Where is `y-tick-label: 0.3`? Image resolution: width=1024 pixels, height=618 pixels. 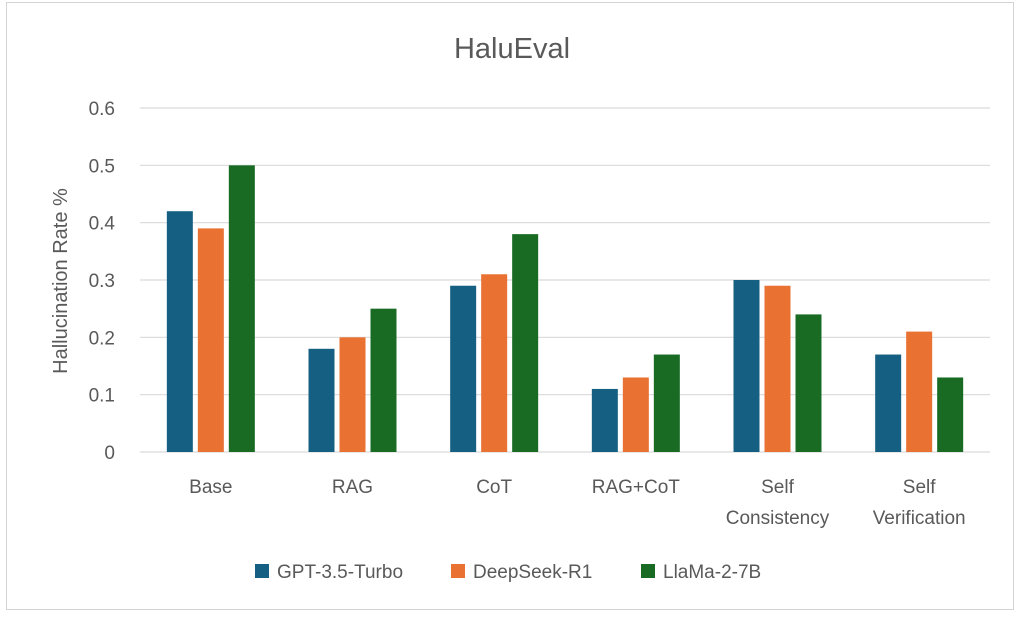 y-tick-label: 0.3 is located at coordinates (102, 281).